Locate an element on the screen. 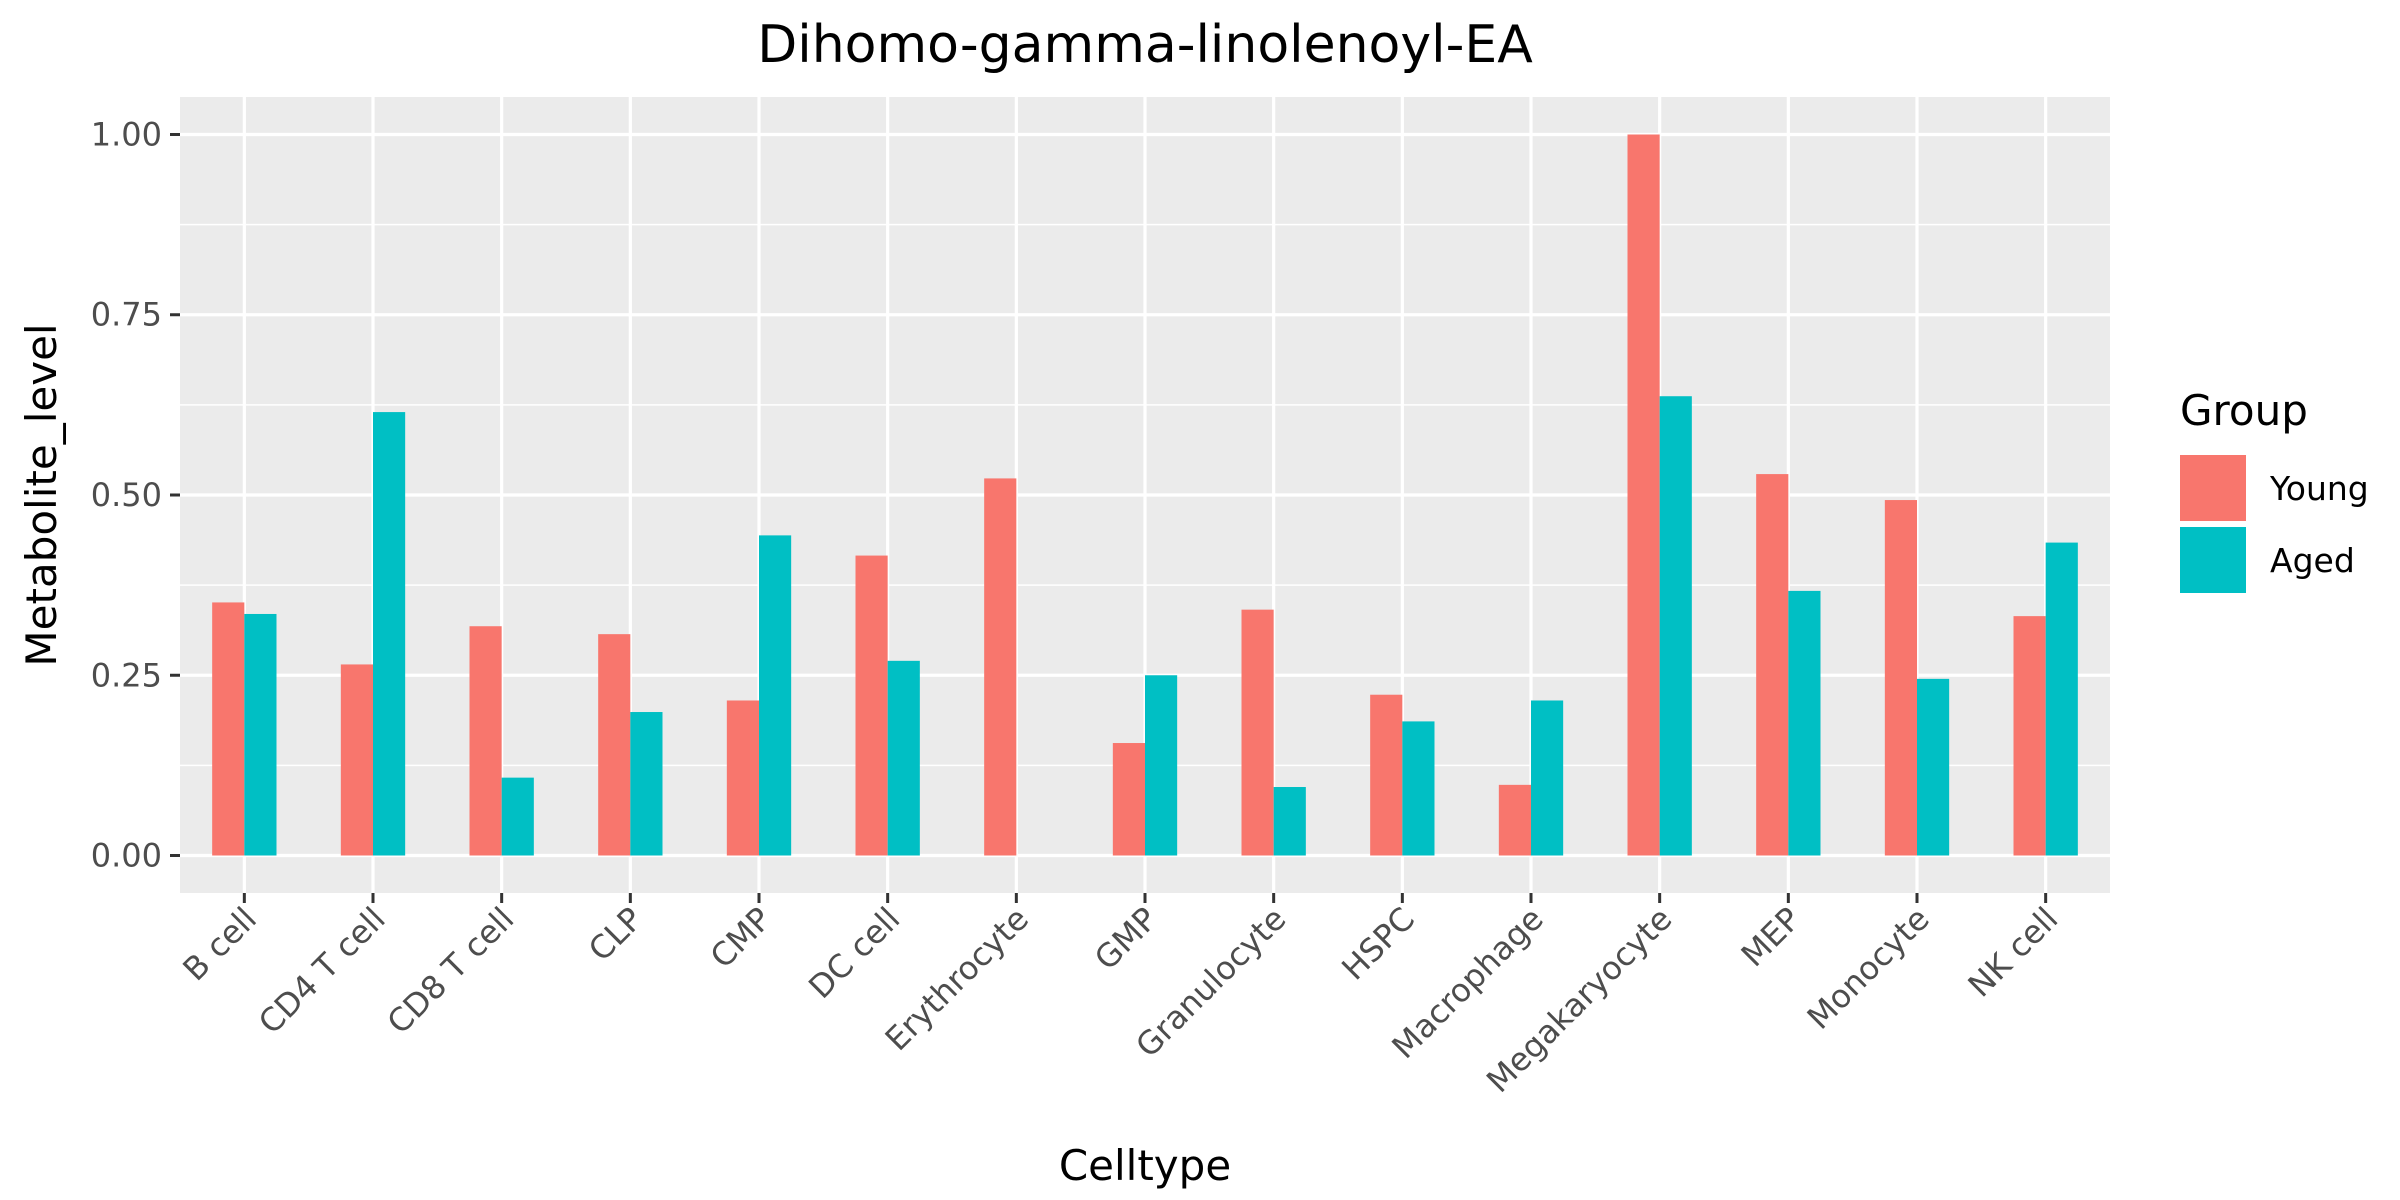  bar-young-megakaryocyte is located at coordinates (1643, 495).